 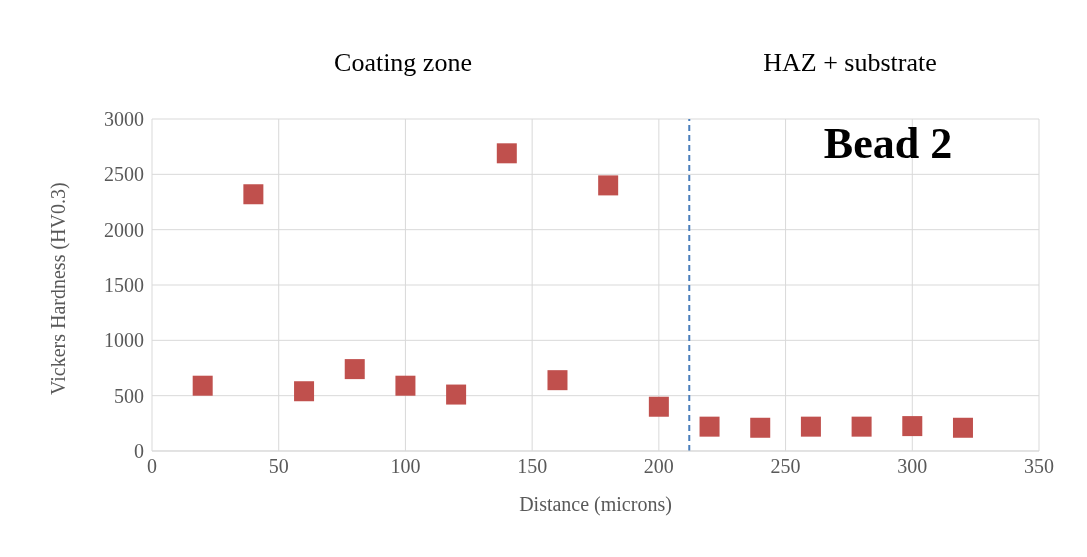 What do you see at coordinates (405, 466) in the screenshot?
I see `x-tick-label: 100` at bounding box center [405, 466].